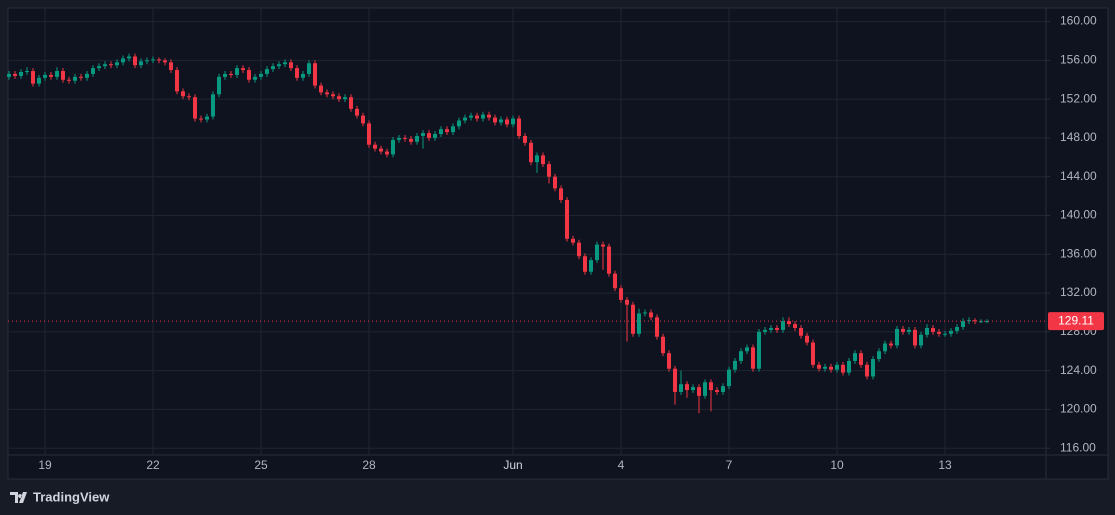  I want to click on y-tick-label: 140.00, so click(1078, 215).